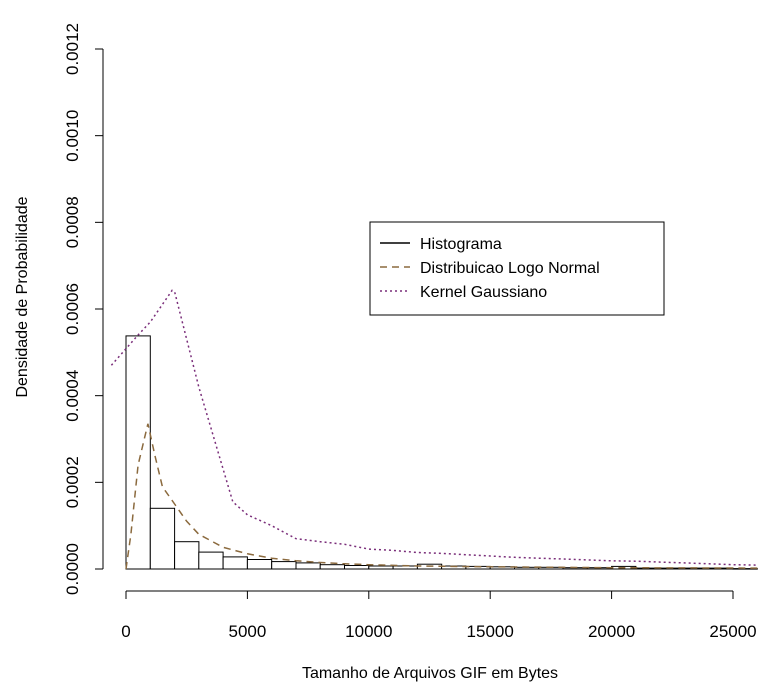 Image resolution: width=760 pixels, height=684 pixels. What do you see at coordinates (732, 631) in the screenshot?
I see `x-tick-label: 25000` at bounding box center [732, 631].